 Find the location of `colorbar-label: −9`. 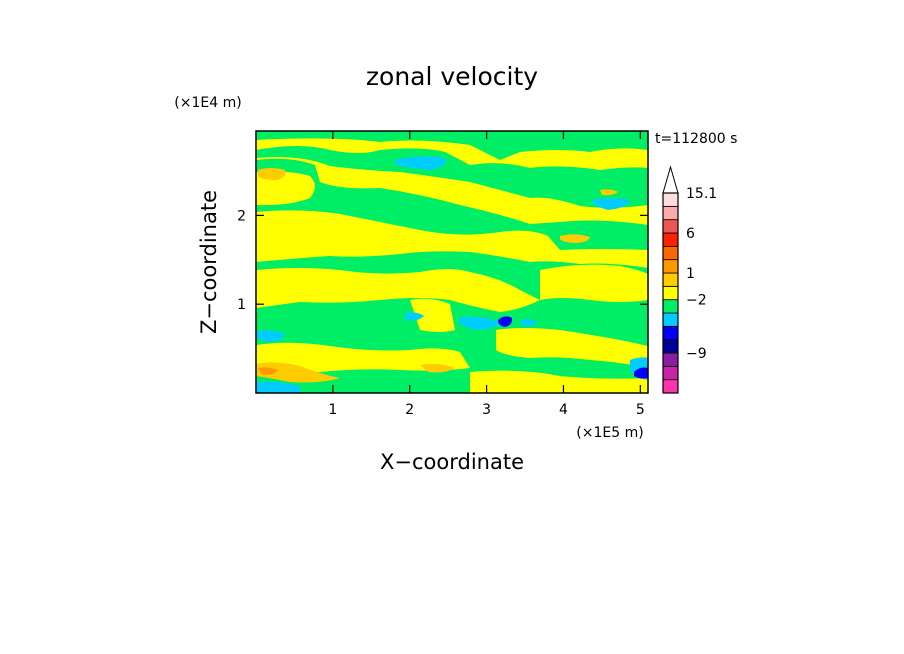

colorbar-label: −9 is located at coordinates (696, 354).